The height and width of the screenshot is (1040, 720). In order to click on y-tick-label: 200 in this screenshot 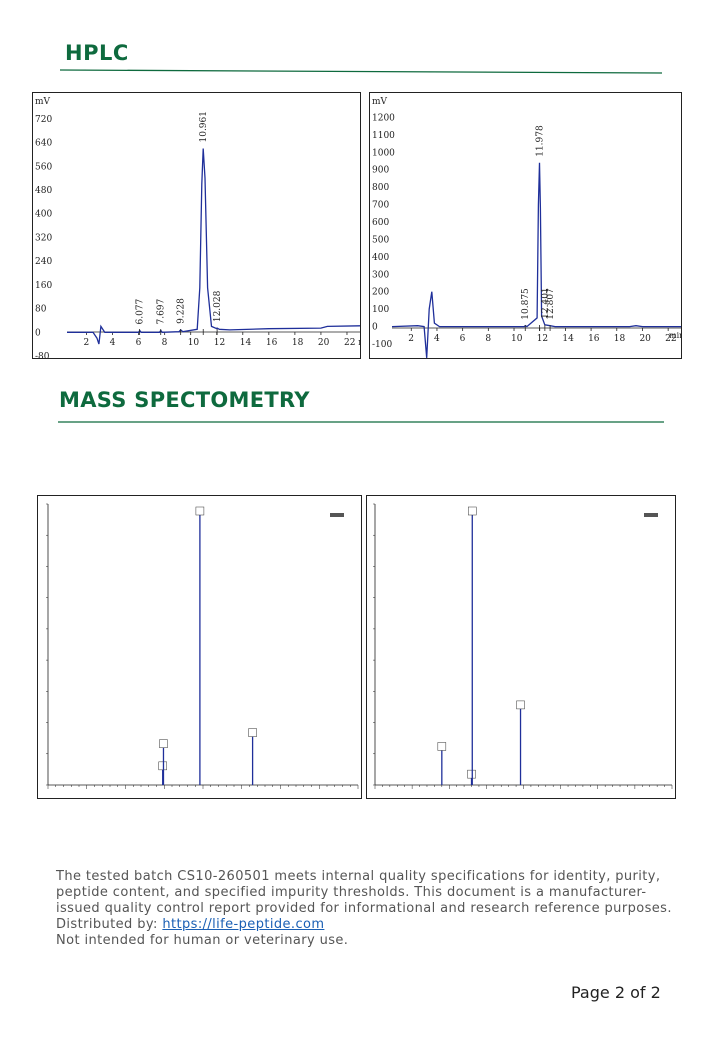, I will do `click(380, 293)`.